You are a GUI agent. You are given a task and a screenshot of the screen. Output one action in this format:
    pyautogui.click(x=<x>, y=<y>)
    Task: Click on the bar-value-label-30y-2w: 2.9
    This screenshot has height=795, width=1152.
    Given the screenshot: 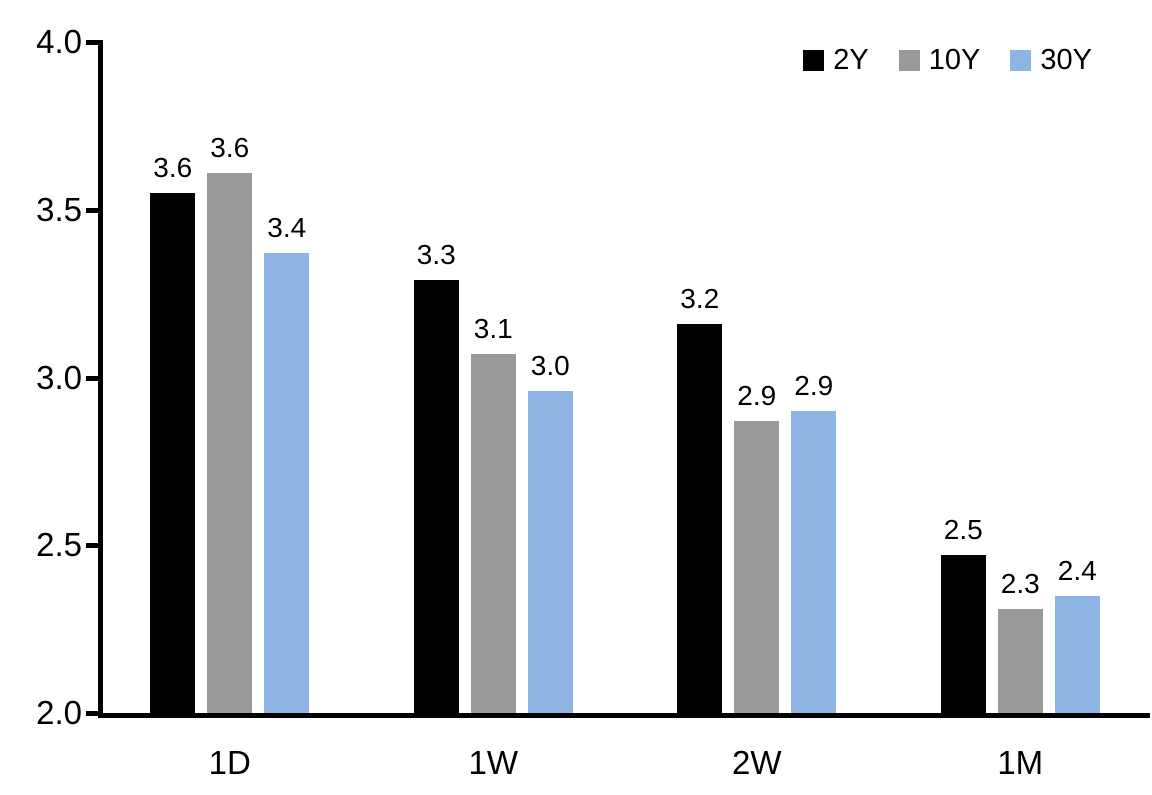 What is the action you would take?
    pyautogui.click(x=814, y=386)
    